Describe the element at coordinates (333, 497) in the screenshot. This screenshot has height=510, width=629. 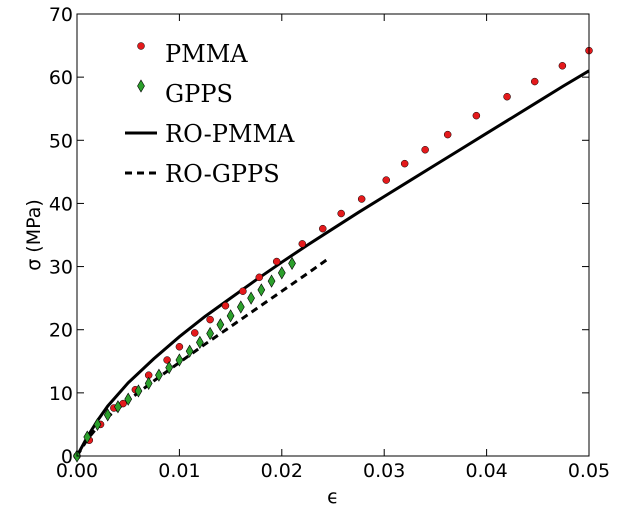
I see `x-axis-label: ϵ` at that location.